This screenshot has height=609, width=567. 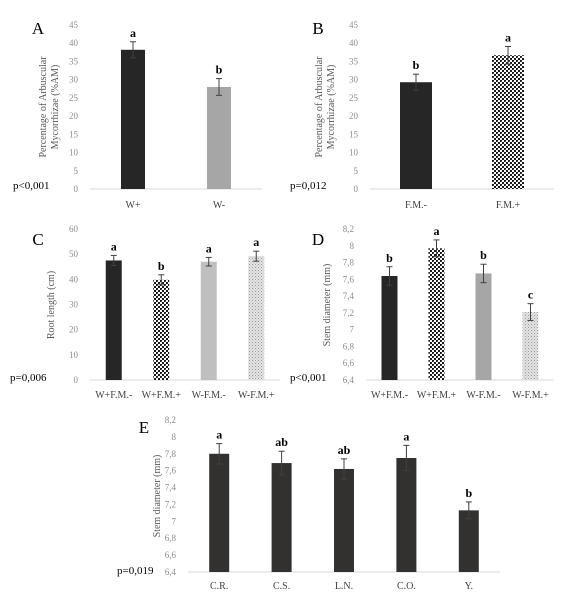 What do you see at coordinates (132, 205) in the screenshot?
I see `x-tick-label: W+` at bounding box center [132, 205].